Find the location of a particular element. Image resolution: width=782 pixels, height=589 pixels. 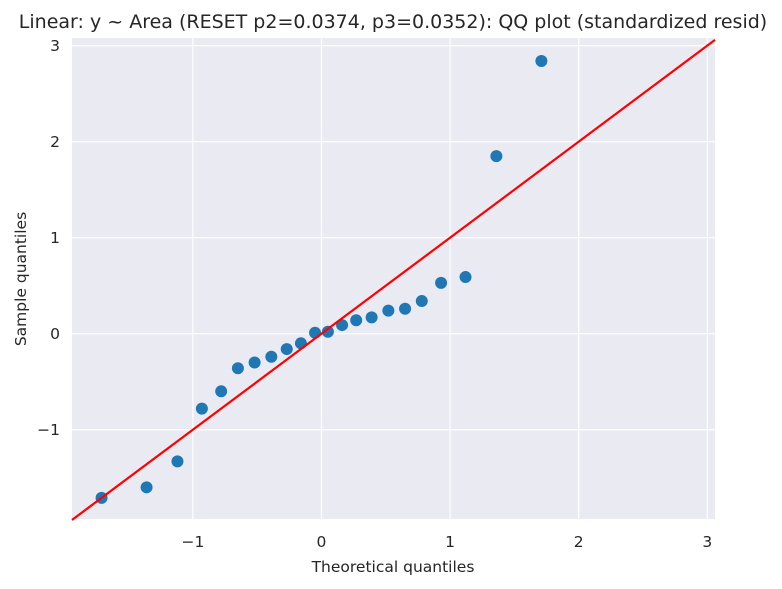

x-tick-label: 0 is located at coordinates (322, 542).